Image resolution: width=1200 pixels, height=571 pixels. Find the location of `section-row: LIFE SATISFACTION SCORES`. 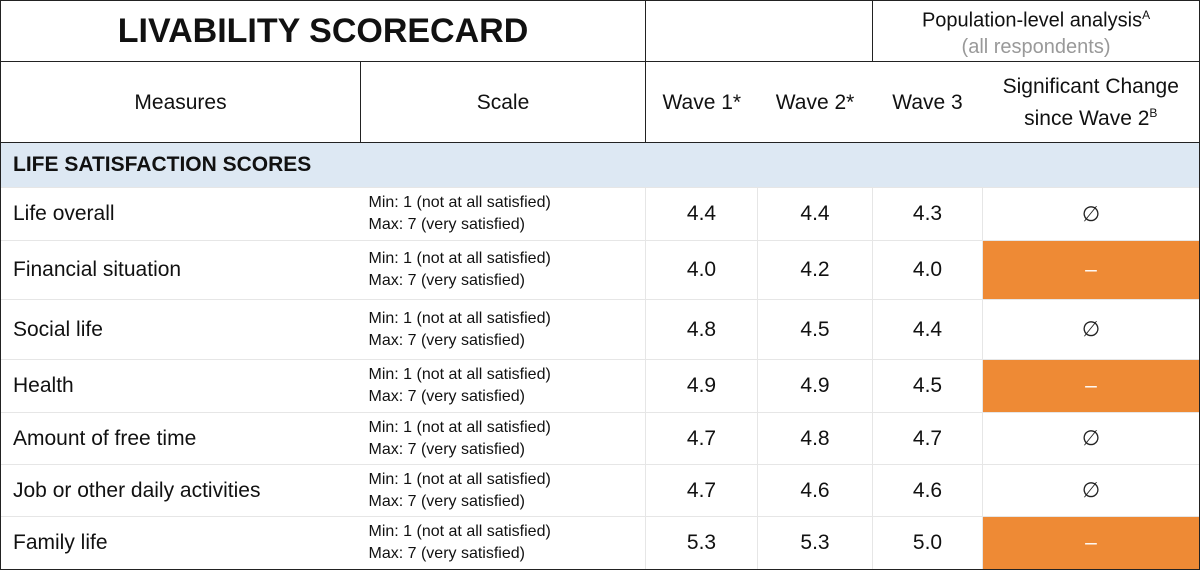

section-row: LIFE SATISFACTION SCORES is located at coordinates (600, 165).